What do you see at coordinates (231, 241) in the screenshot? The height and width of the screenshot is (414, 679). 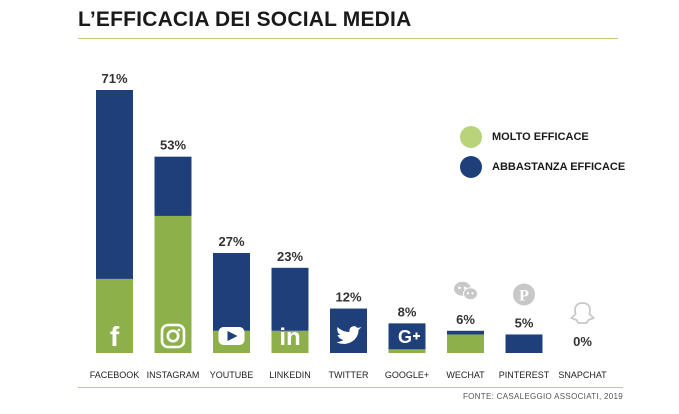 I see `total-label: 27%` at bounding box center [231, 241].